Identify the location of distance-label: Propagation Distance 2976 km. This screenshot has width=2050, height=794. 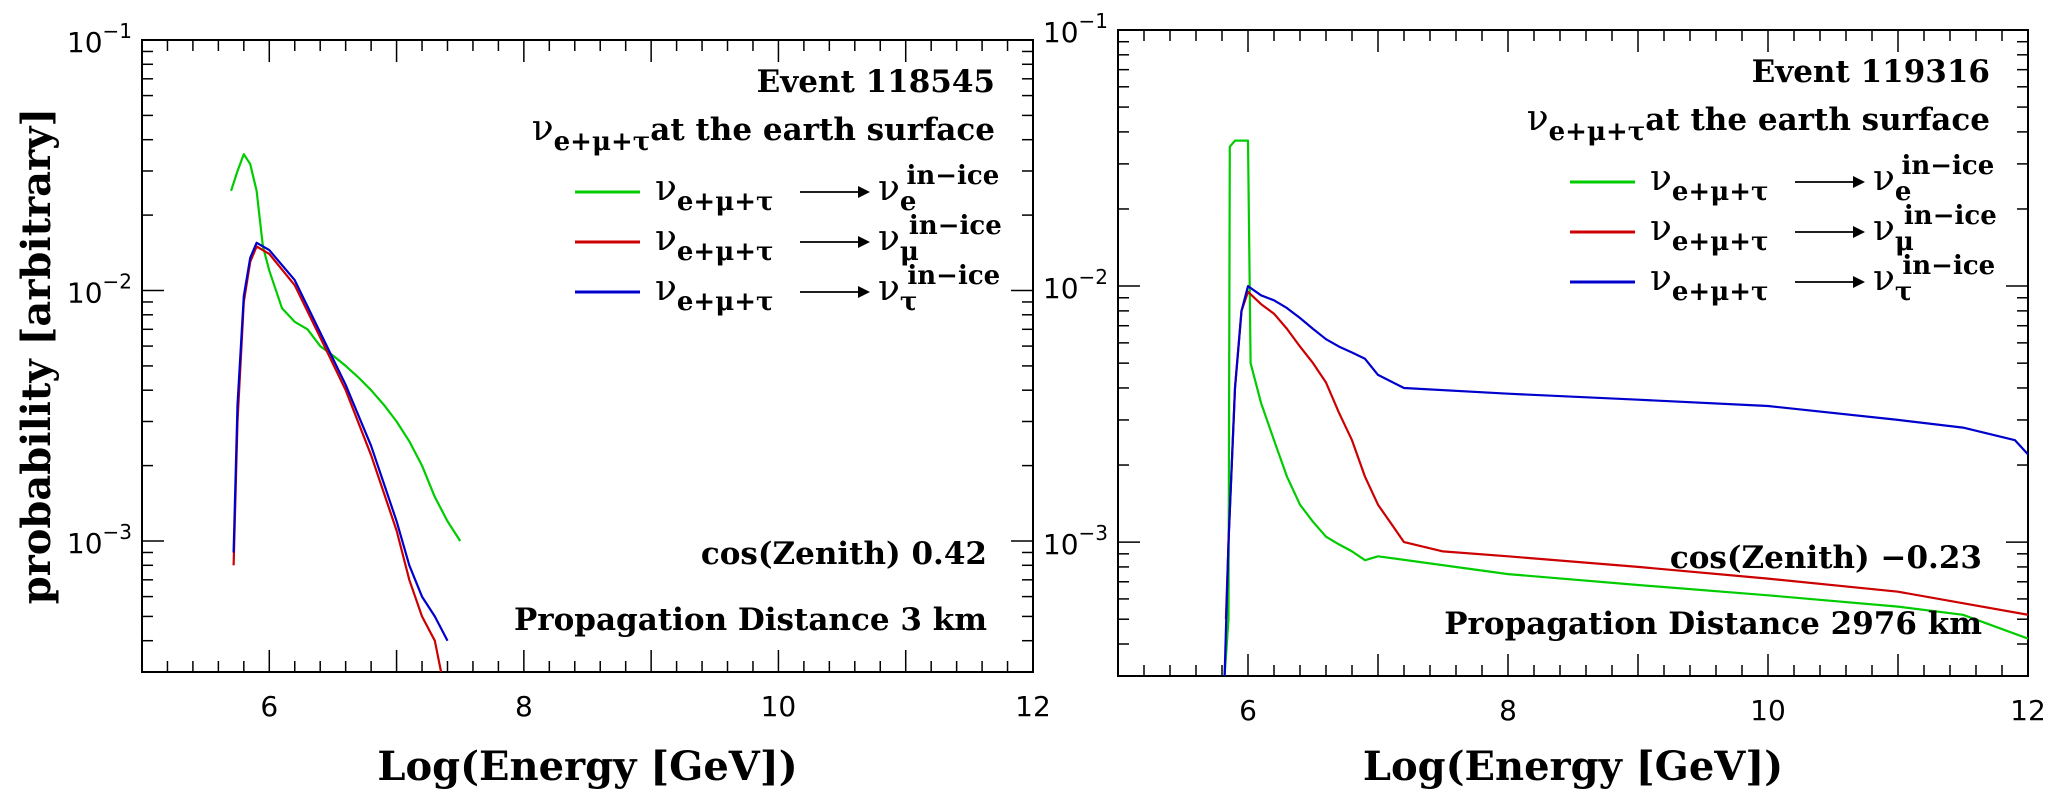
(1713, 624).